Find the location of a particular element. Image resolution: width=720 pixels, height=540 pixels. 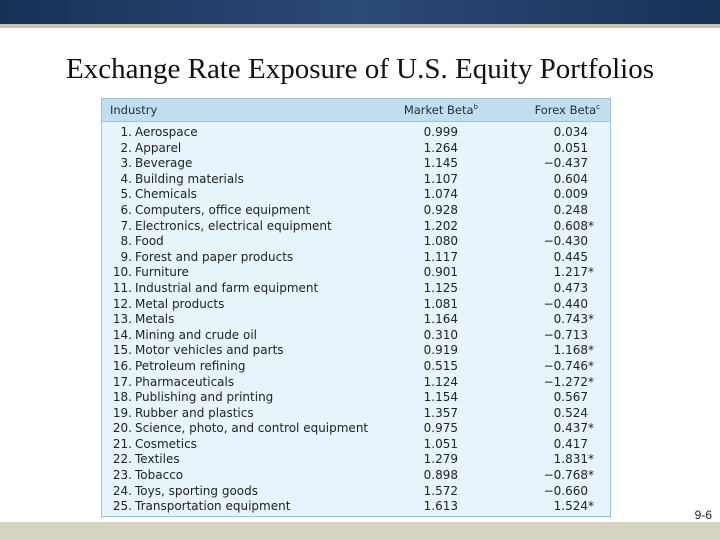

market-beta-value: 1.051 is located at coordinates (440, 443).